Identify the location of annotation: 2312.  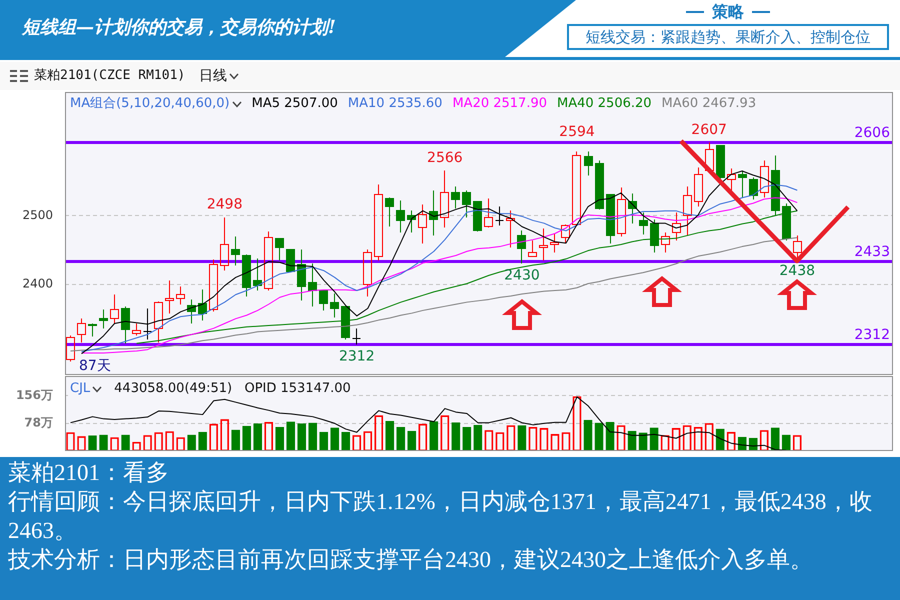
(356, 356).